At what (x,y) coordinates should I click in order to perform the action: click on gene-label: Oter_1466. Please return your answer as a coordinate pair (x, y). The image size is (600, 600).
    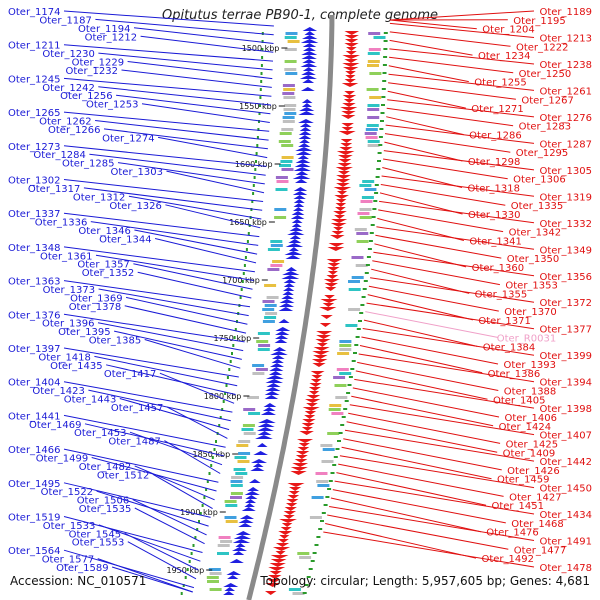
    Looking at the image, I should click on (34, 450).